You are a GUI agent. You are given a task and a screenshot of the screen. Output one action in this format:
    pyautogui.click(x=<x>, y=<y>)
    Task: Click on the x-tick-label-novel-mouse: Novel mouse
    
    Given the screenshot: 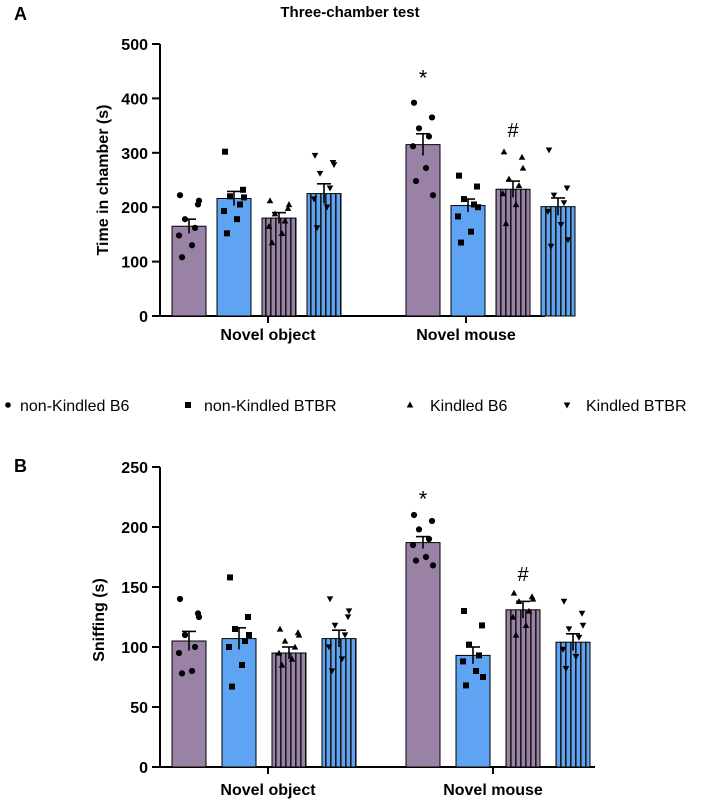 What is the action you would take?
    pyautogui.click(x=493, y=790)
    